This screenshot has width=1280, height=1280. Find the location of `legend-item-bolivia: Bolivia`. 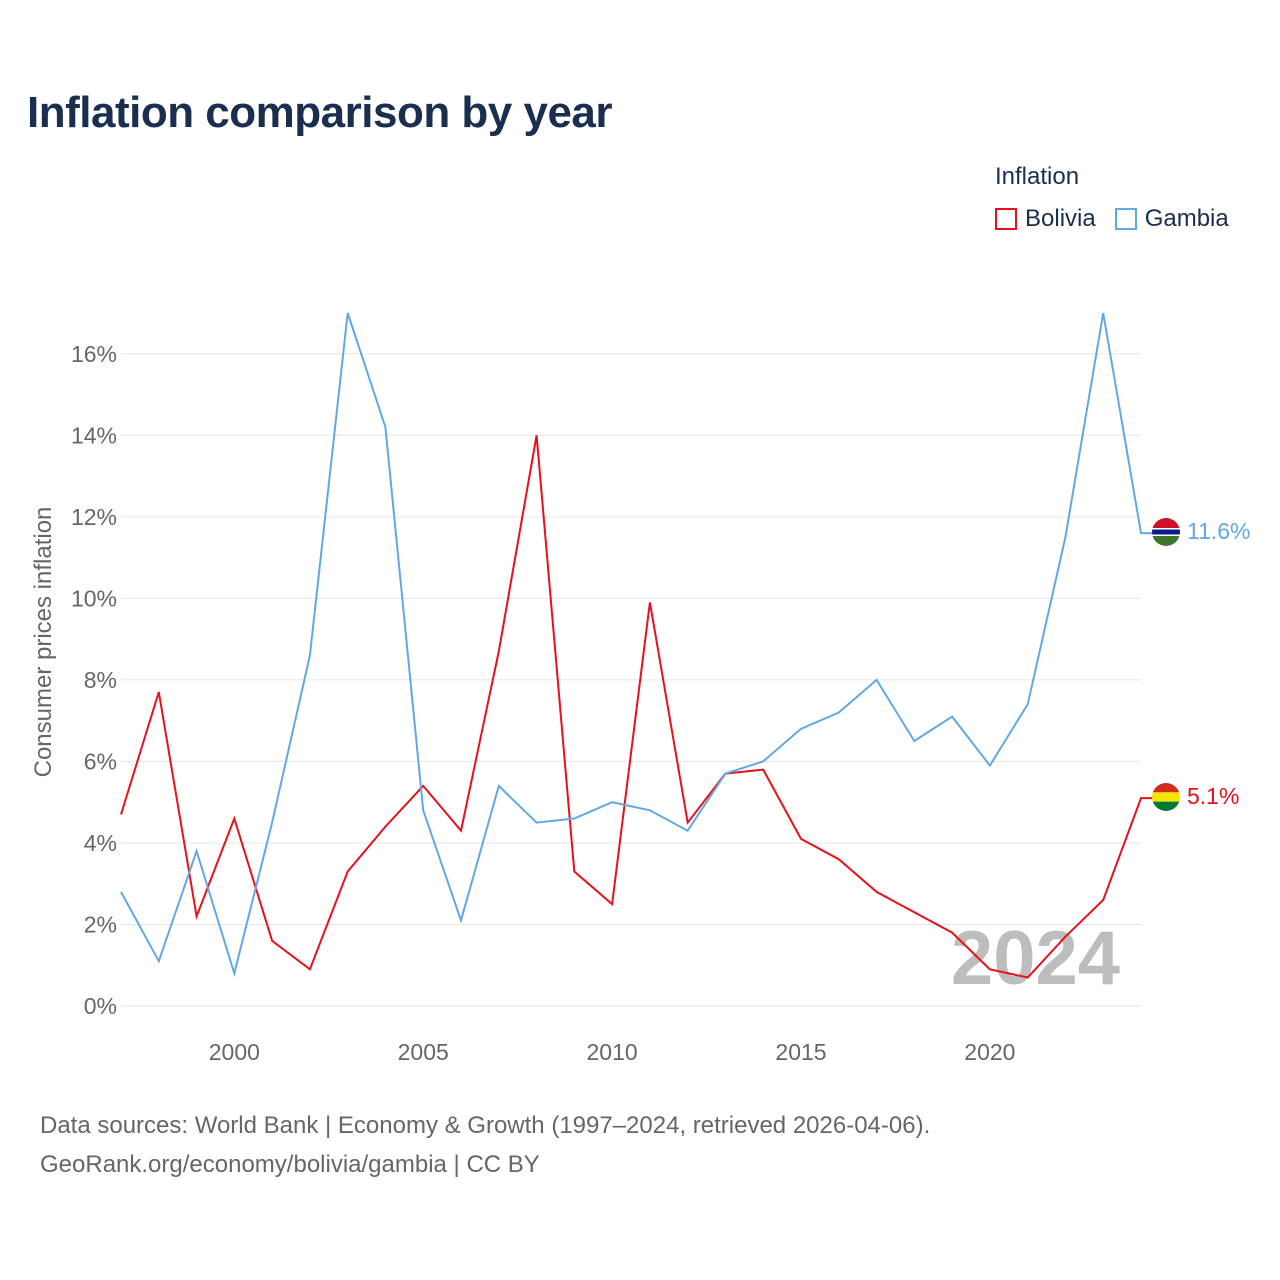

legend-item-bolivia: Bolivia is located at coordinates (1045, 219).